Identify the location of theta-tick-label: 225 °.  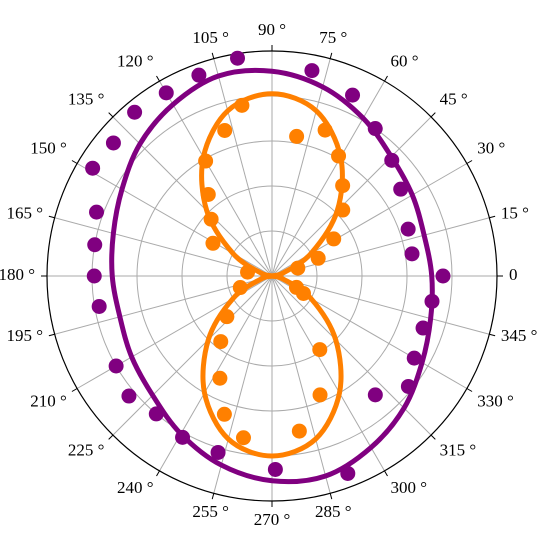
(86, 449).